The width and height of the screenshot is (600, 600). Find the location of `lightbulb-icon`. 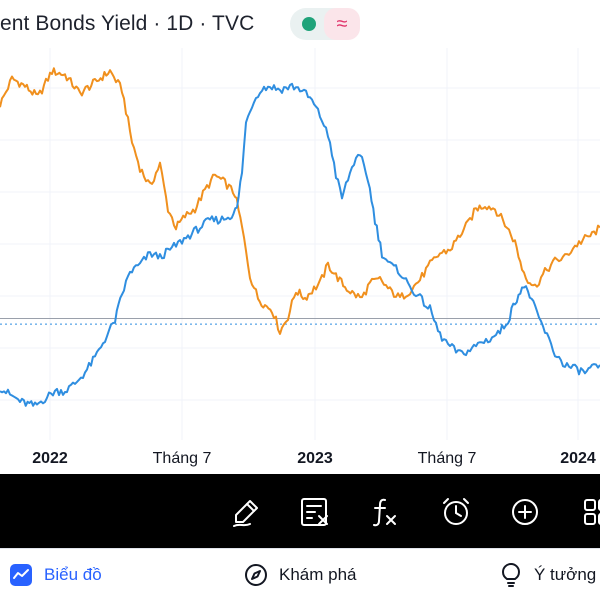

lightbulb-icon is located at coordinates (511, 575).